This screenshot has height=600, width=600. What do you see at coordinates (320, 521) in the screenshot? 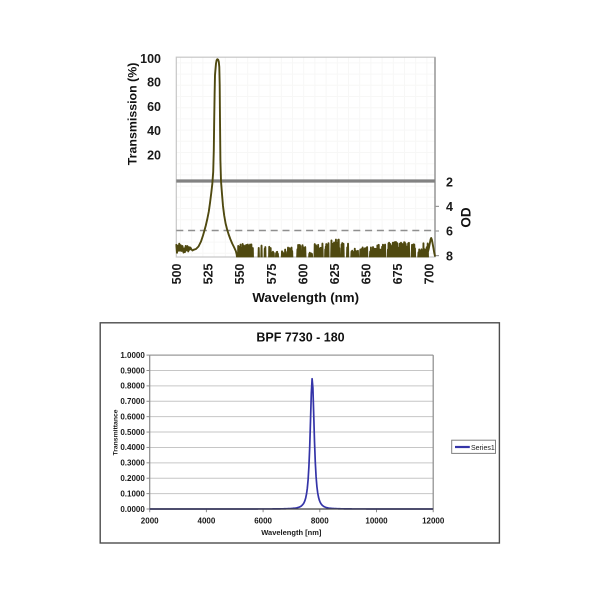
I see `svg-text: 8000` at bounding box center [320, 521].